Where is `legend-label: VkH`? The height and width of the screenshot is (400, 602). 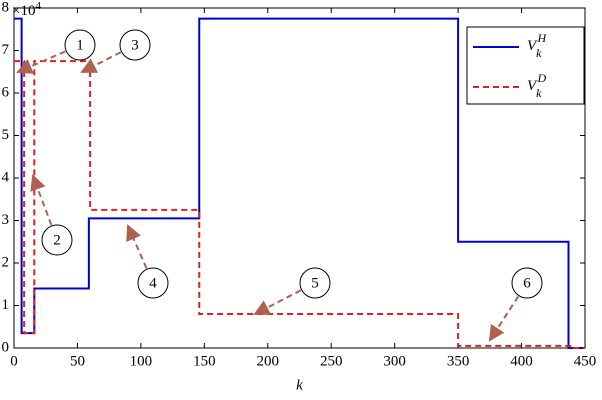 legend-label: VkH is located at coordinates (537, 45).